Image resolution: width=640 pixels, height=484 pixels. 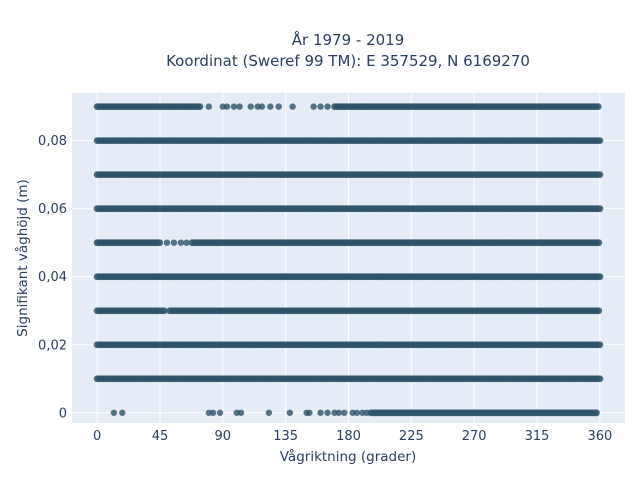 What do you see at coordinates (52, 345) in the screenshot?
I see `y-tick-label: 0,02` at bounding box center [52, 345].